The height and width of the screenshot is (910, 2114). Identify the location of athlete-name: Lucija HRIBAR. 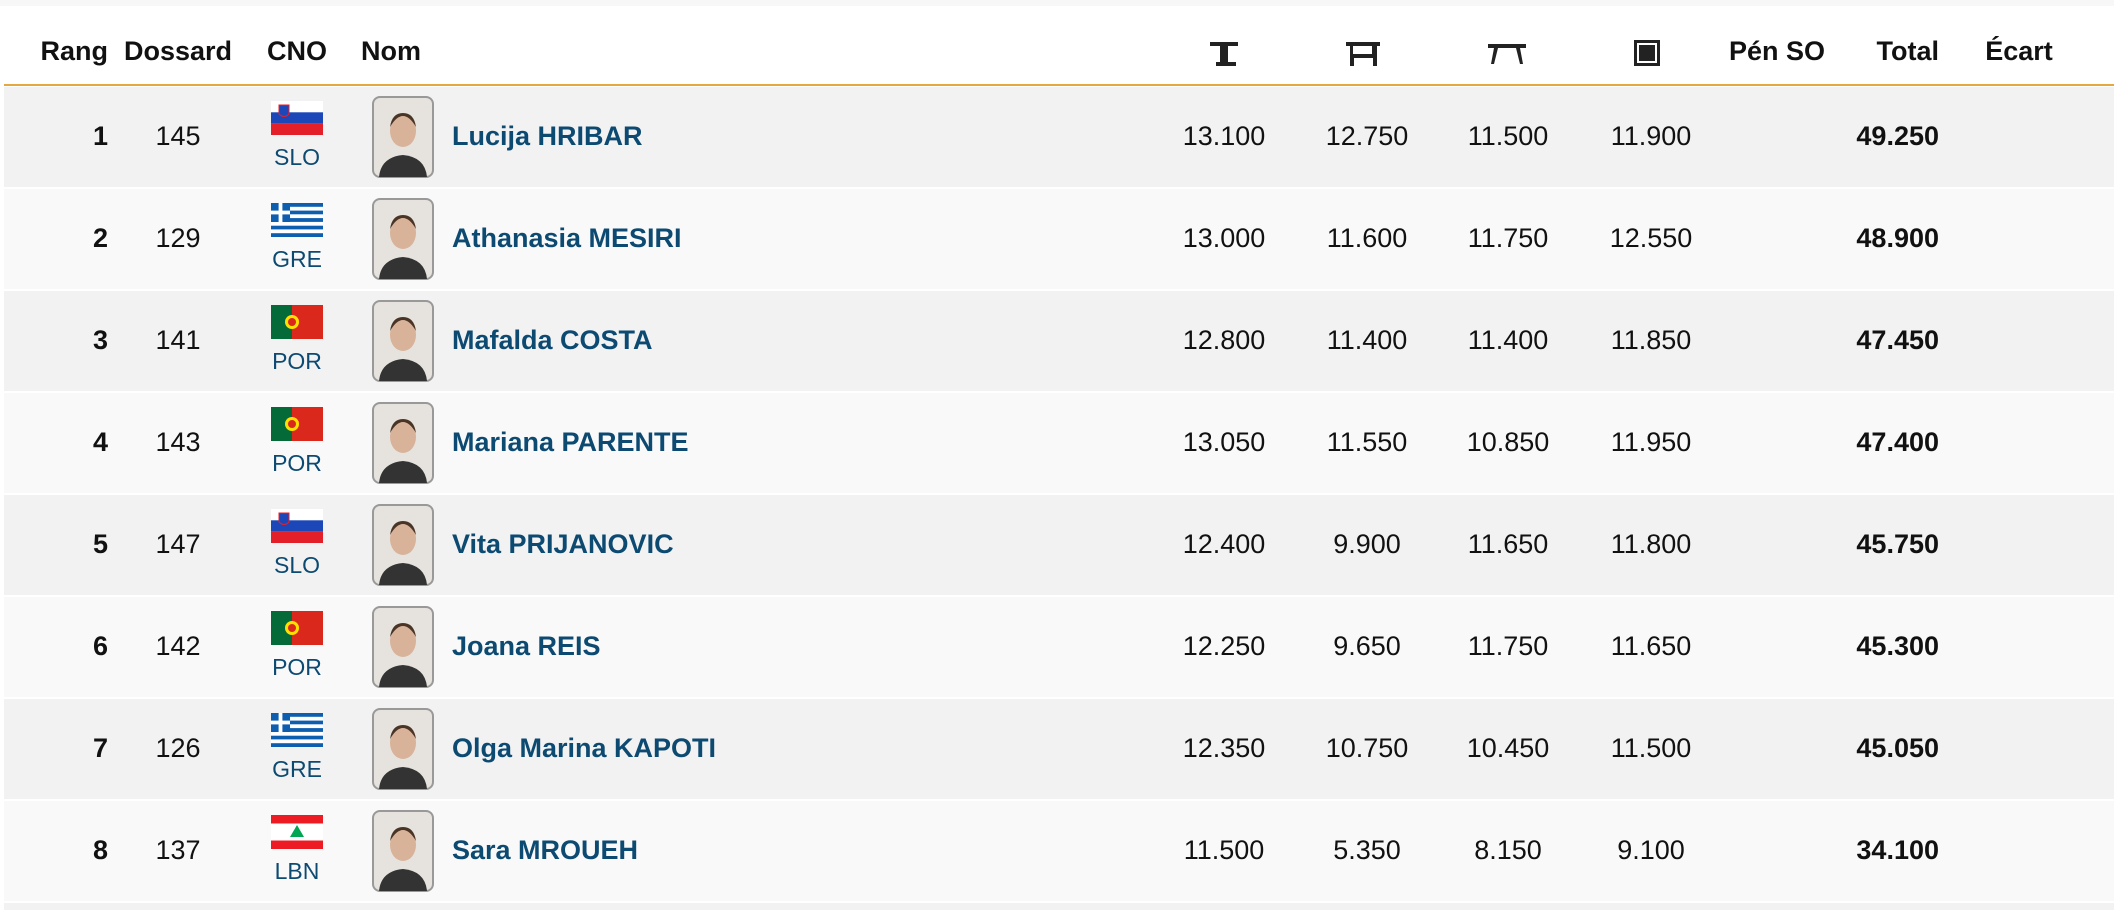
(547, 136).